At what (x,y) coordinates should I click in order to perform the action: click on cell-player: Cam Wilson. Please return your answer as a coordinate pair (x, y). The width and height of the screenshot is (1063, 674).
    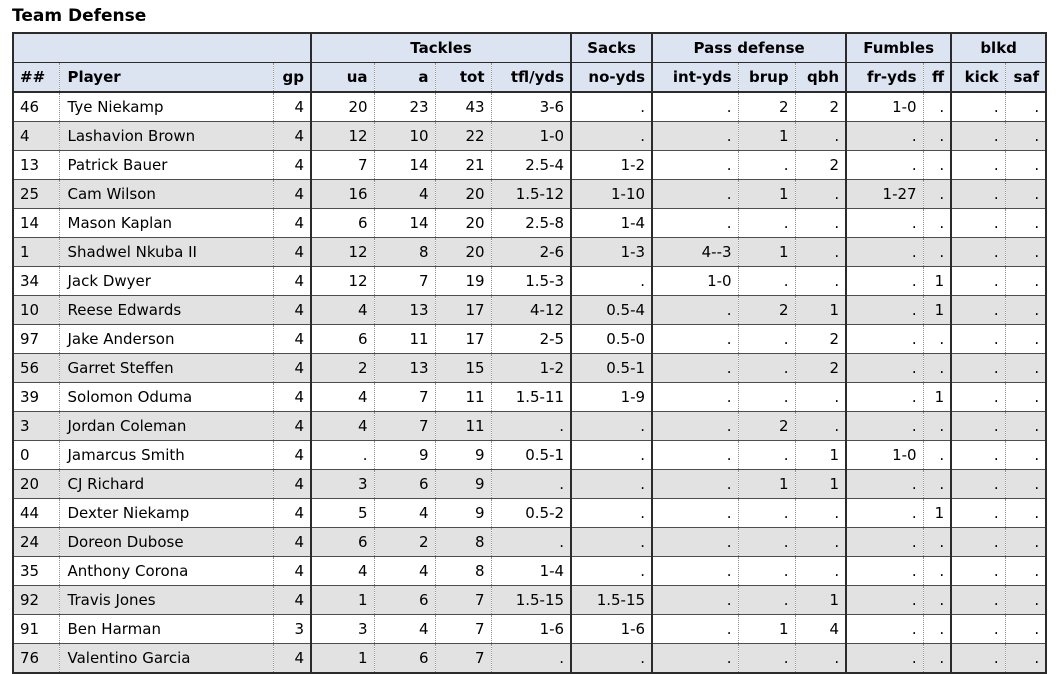
    Looking at the image, I should click on (166, 194).